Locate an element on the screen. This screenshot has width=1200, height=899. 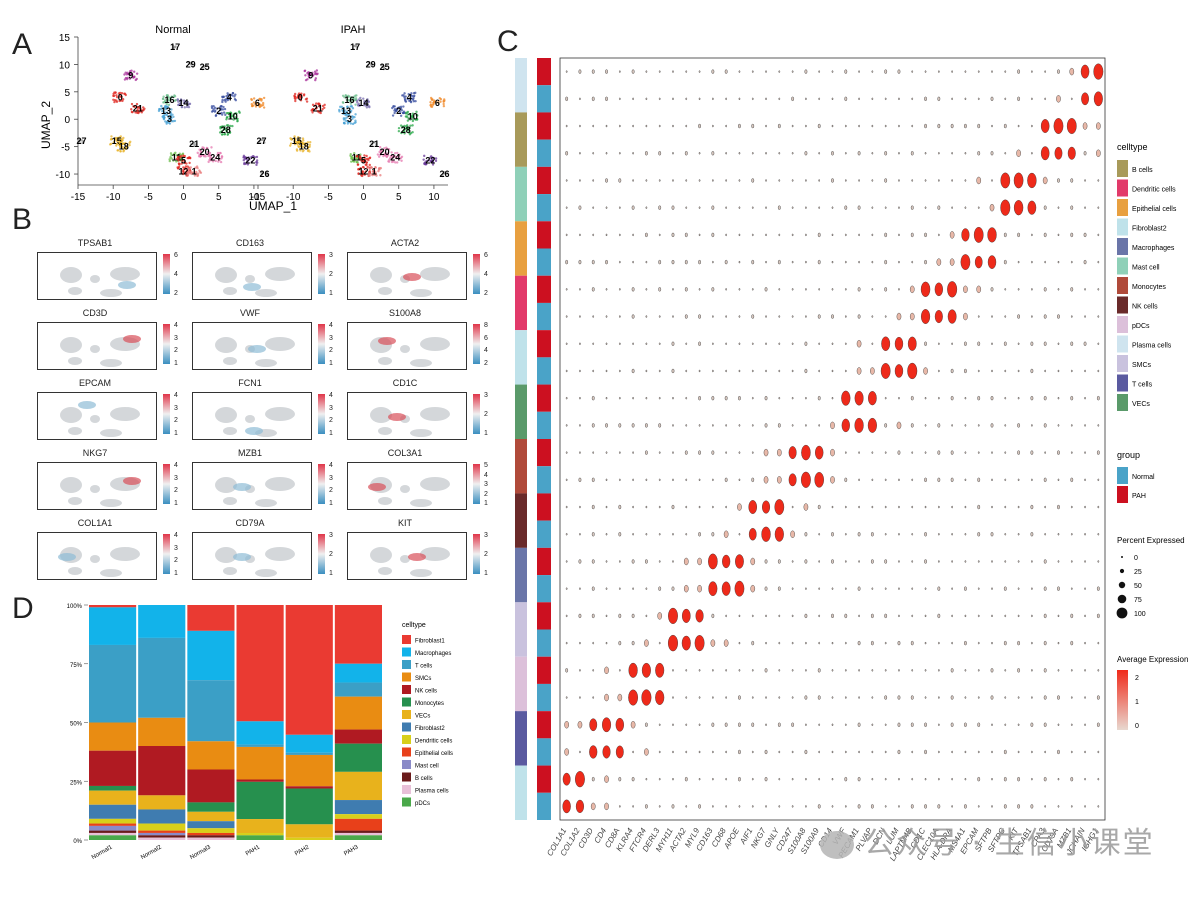
feature-plot-frame is located at coordinates (97, 346).